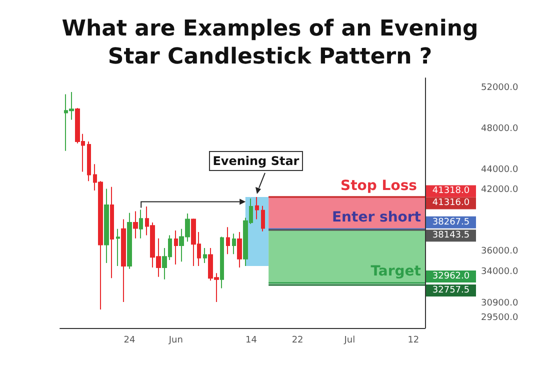 The width and height of the screenshot is (540, 373). I want to click on chart-title: What are Examples of an Evening Star Candlestick Pattern ?, so click(270, 43).